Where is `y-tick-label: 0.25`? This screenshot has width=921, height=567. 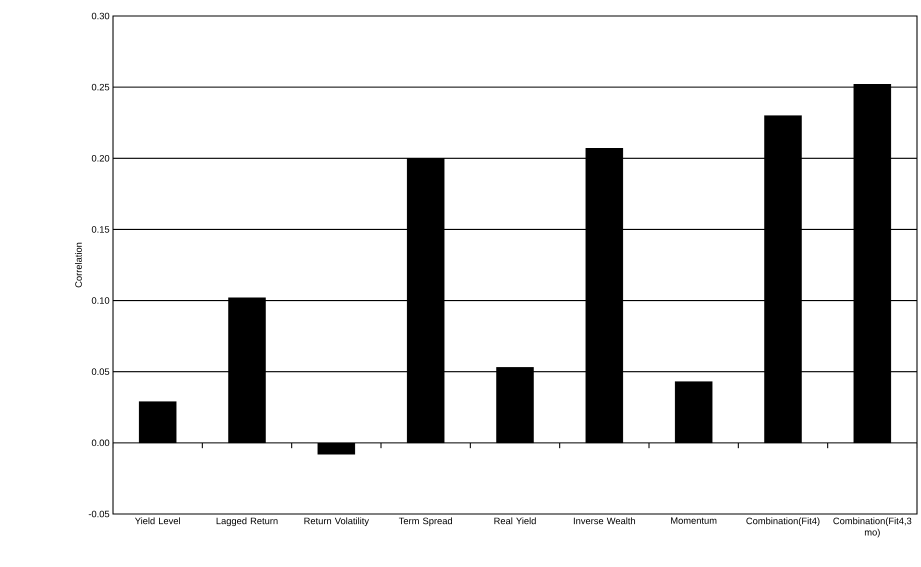
y-tick-label: 0.25 is located at coordinates (101, 87).